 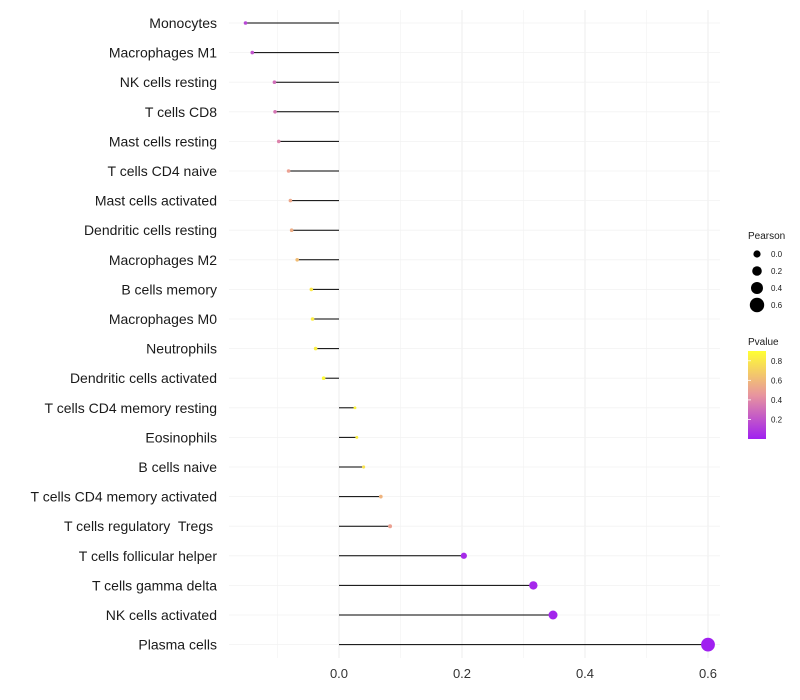 I want to click on category-label: Mast cells resting, so click(x=163, y=141).